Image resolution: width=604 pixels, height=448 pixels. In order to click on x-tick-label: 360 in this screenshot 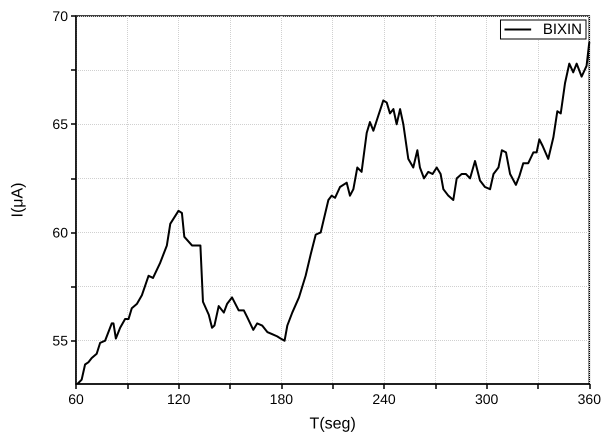, I will do `click(590, 399)`.